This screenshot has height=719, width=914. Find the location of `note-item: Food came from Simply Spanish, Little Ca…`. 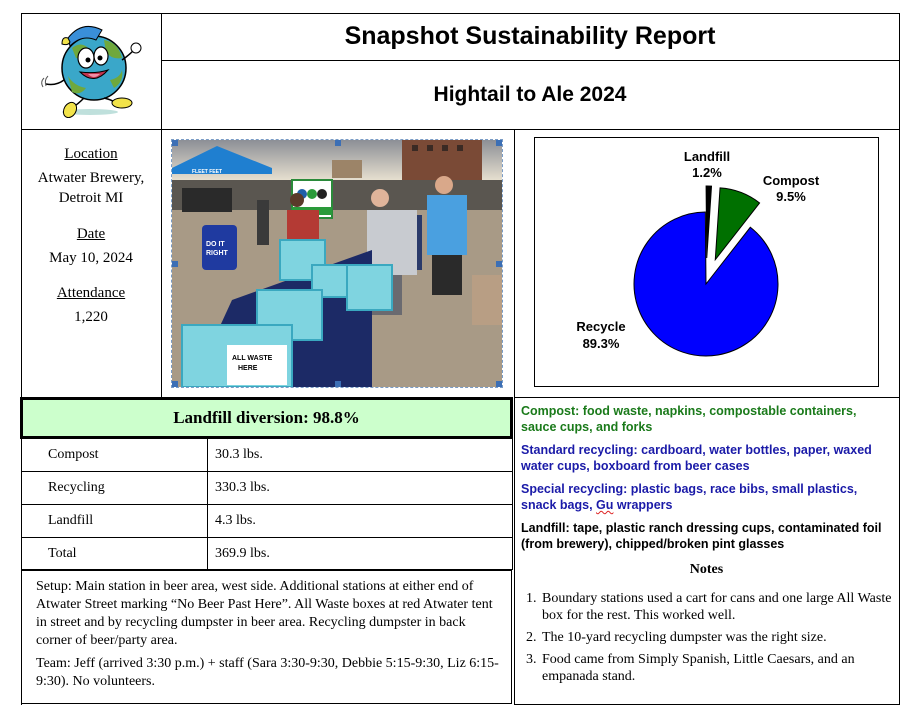

note-item: Food came from Simply Spanish, Little Ca… is located at coordinates (719, 668).